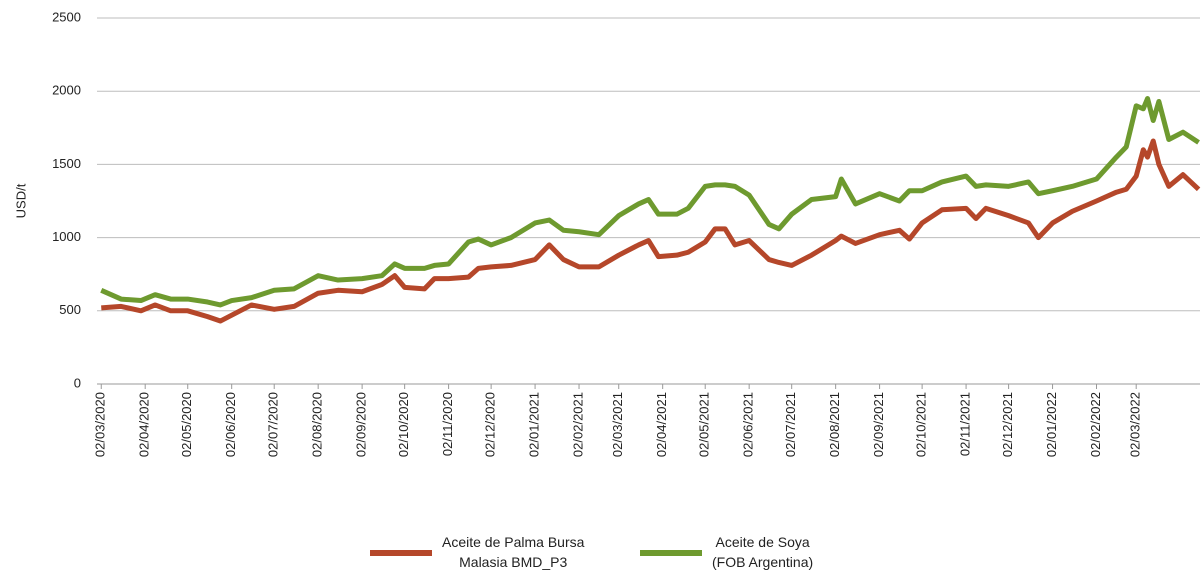 This screenshot has width=1202, height=577. I want to click on x-tick-label: 02/08/2021, so click(834, 424).